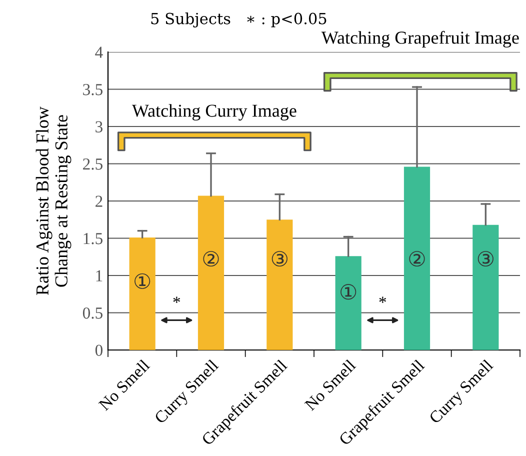  What do you see at coordinates (92, 90) in the screenshot?
I see `y-tick-label: 3.5` at bounding box center [92, 90].